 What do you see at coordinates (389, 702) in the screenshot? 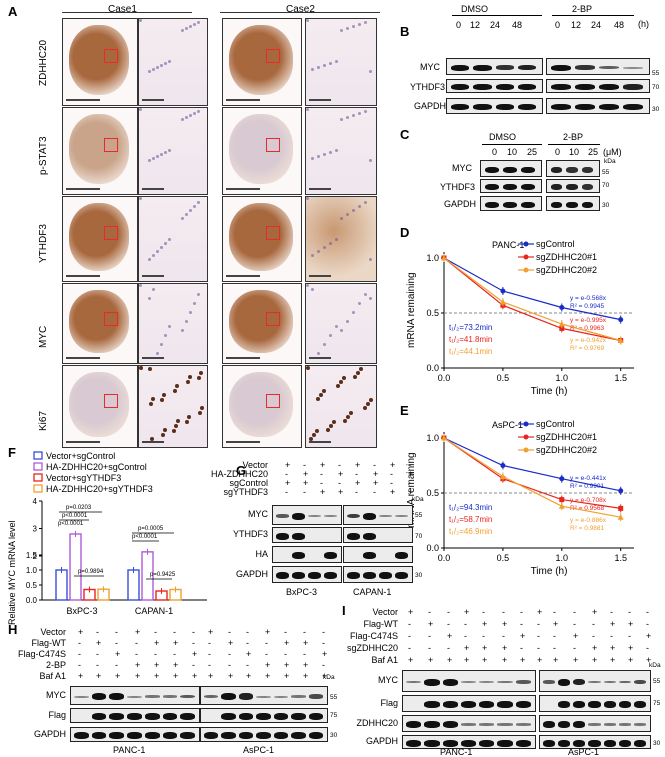
I see `blot-row-label-flag: Flag` at bounding box center [389, 702].